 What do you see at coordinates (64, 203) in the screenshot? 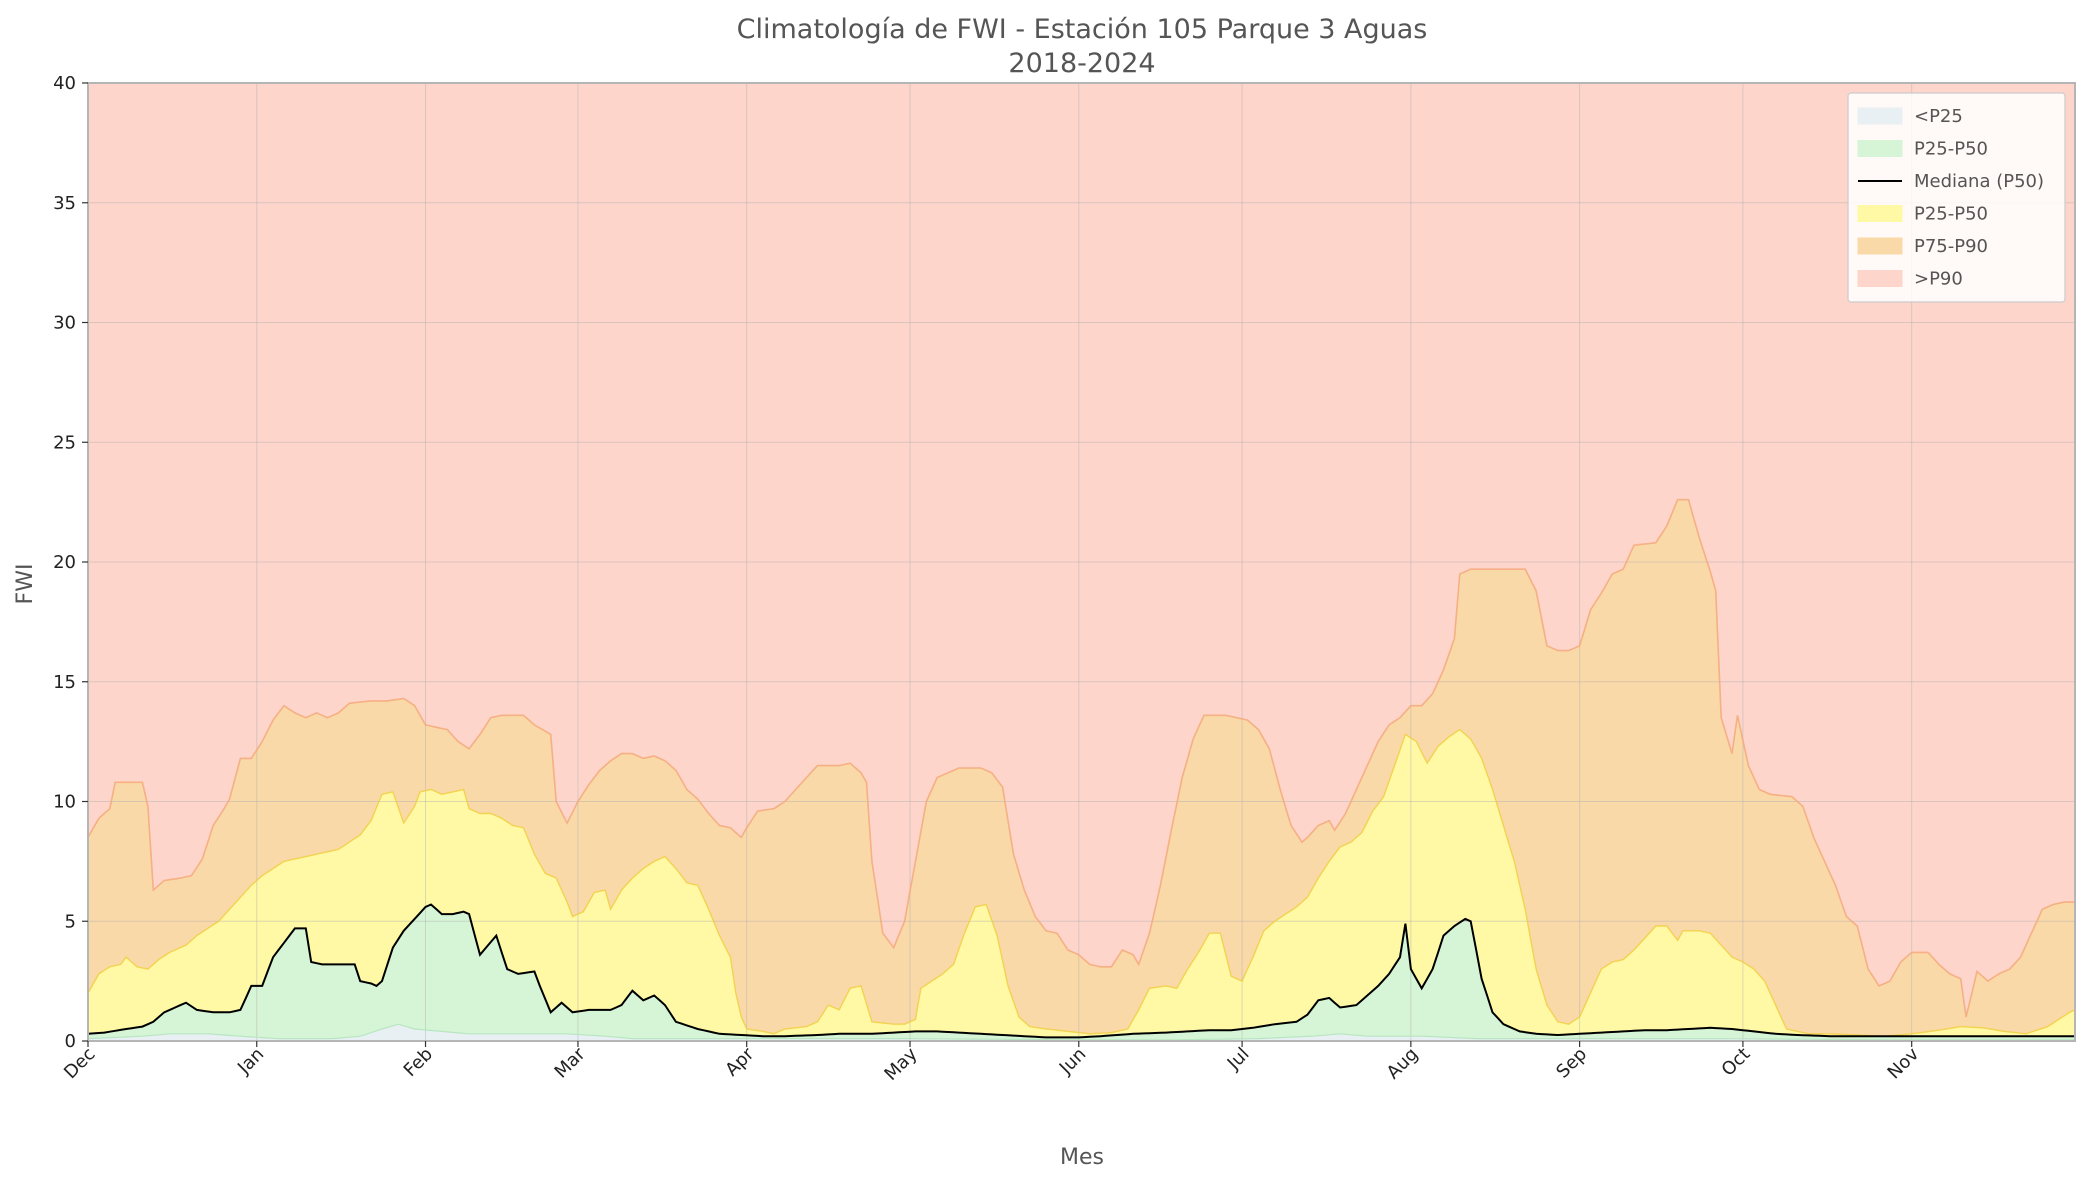
I see `y-tick-label: 35` at bounding box center [64, 203].